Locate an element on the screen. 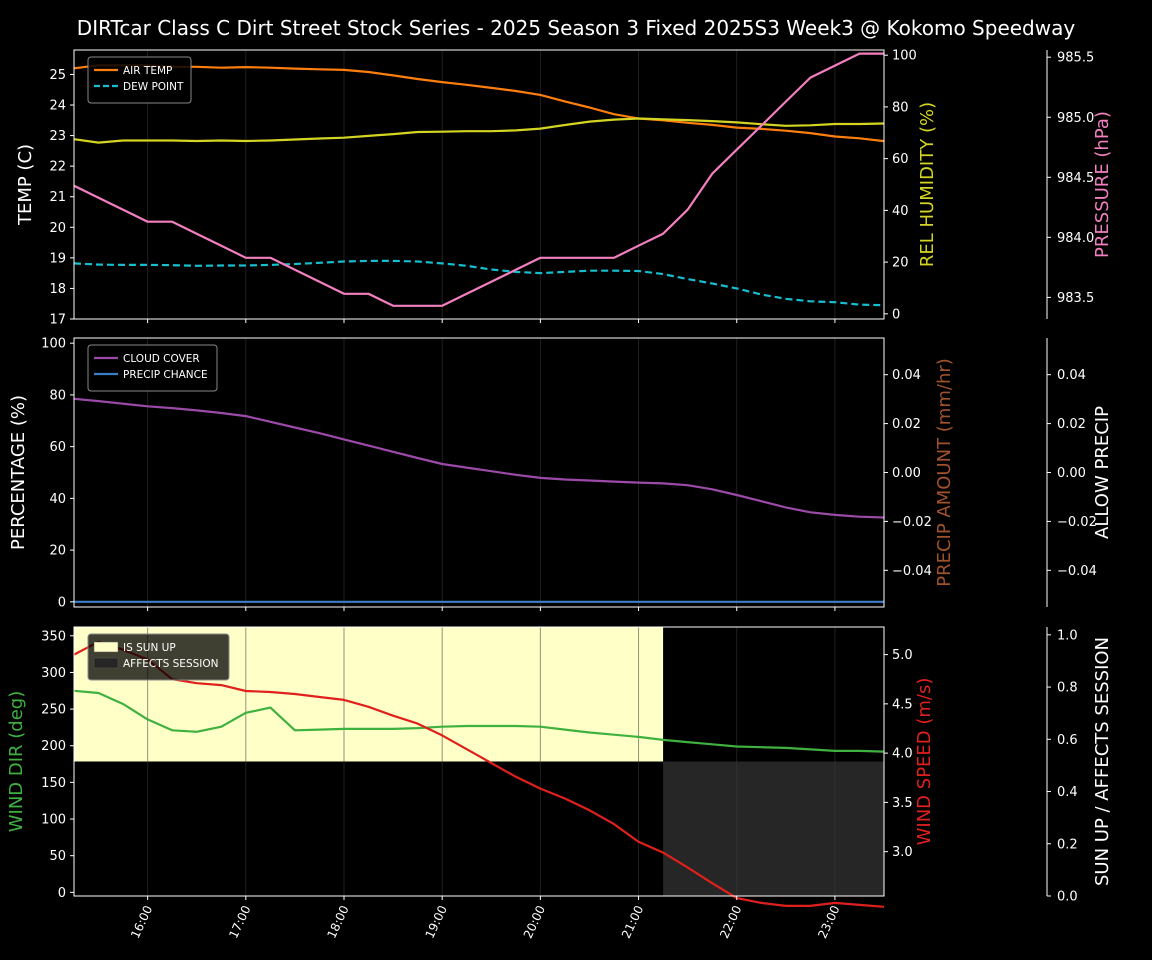 The image size is (1152, 960). left-axis-tick-label: 50 is located at coordinates (57, 856).